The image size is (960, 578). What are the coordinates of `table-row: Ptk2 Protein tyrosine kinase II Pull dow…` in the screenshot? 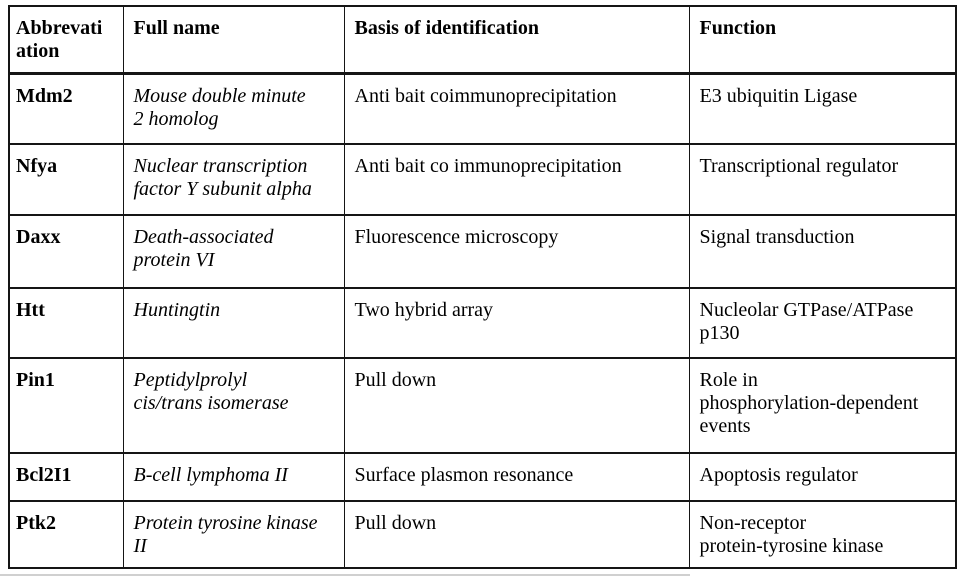 It's located at (482, 534).